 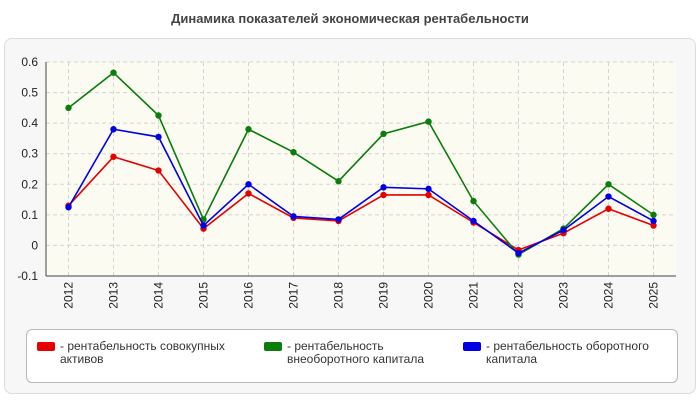 What do you see at coordinates (564, 295) in the screenshot?
I see `x-tick-label: 2023` at bounding box center [564, 295].